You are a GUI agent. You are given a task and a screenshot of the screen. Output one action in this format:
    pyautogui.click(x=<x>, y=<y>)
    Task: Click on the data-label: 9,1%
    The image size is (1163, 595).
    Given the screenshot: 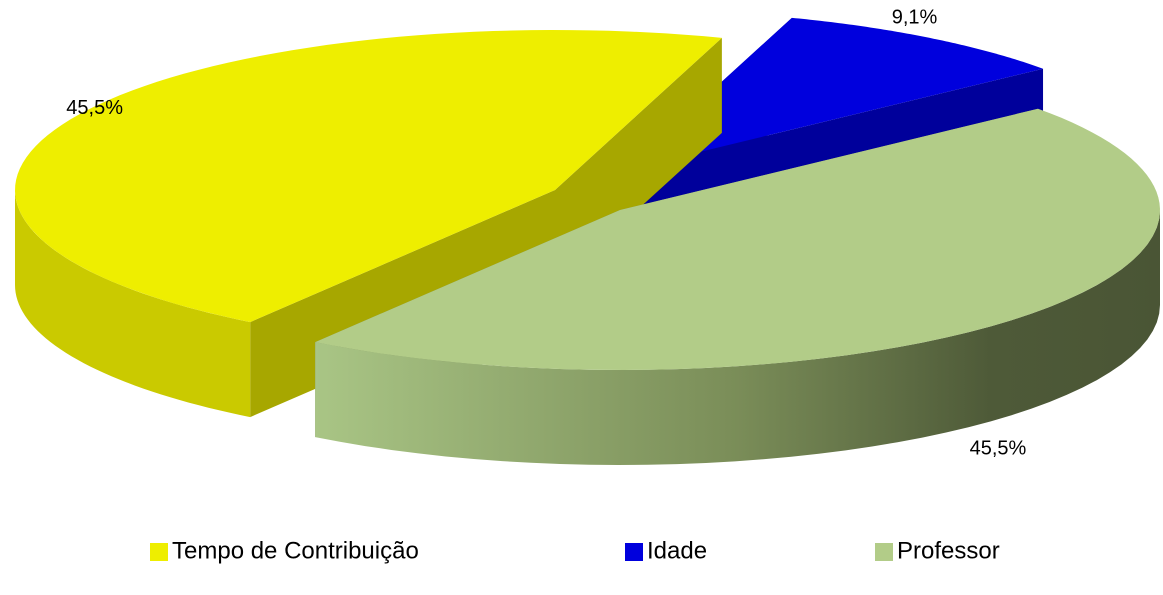 What is the action you would take?
    pyautogui.click(x=915, y=17)
    